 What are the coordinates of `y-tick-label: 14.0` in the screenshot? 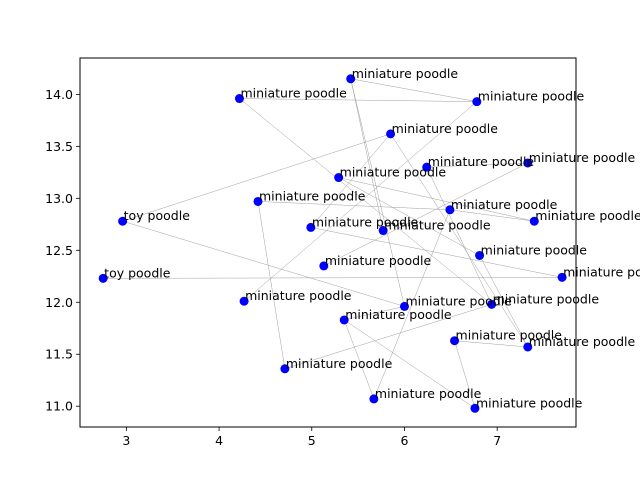 It's located at (59, 94).